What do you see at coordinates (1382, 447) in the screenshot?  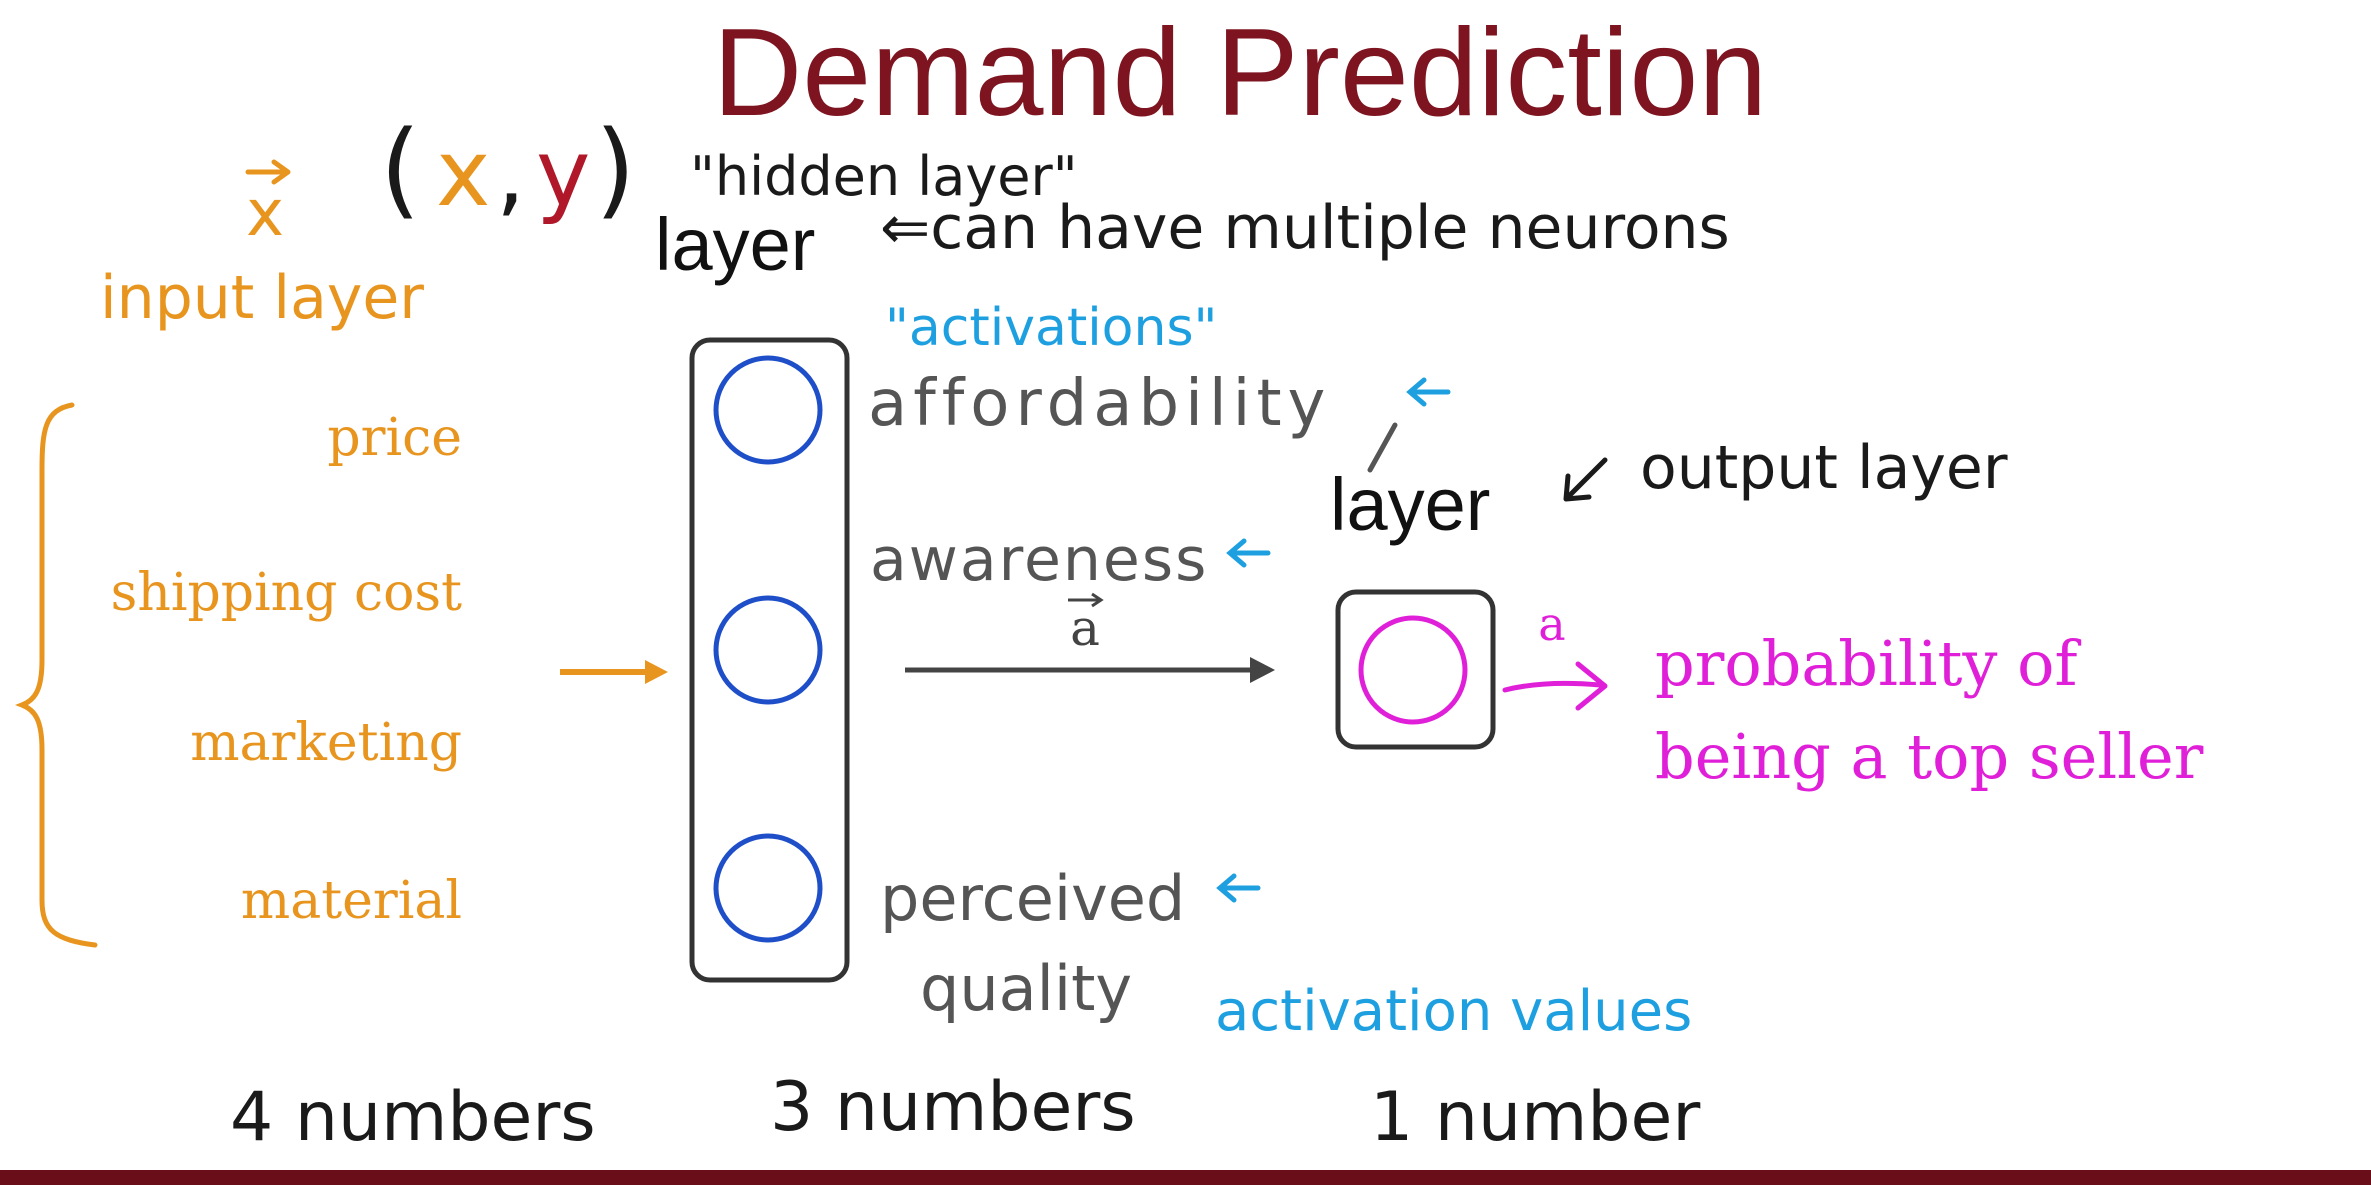 I see `affordability-tail` at bounding box center [1382, 447].